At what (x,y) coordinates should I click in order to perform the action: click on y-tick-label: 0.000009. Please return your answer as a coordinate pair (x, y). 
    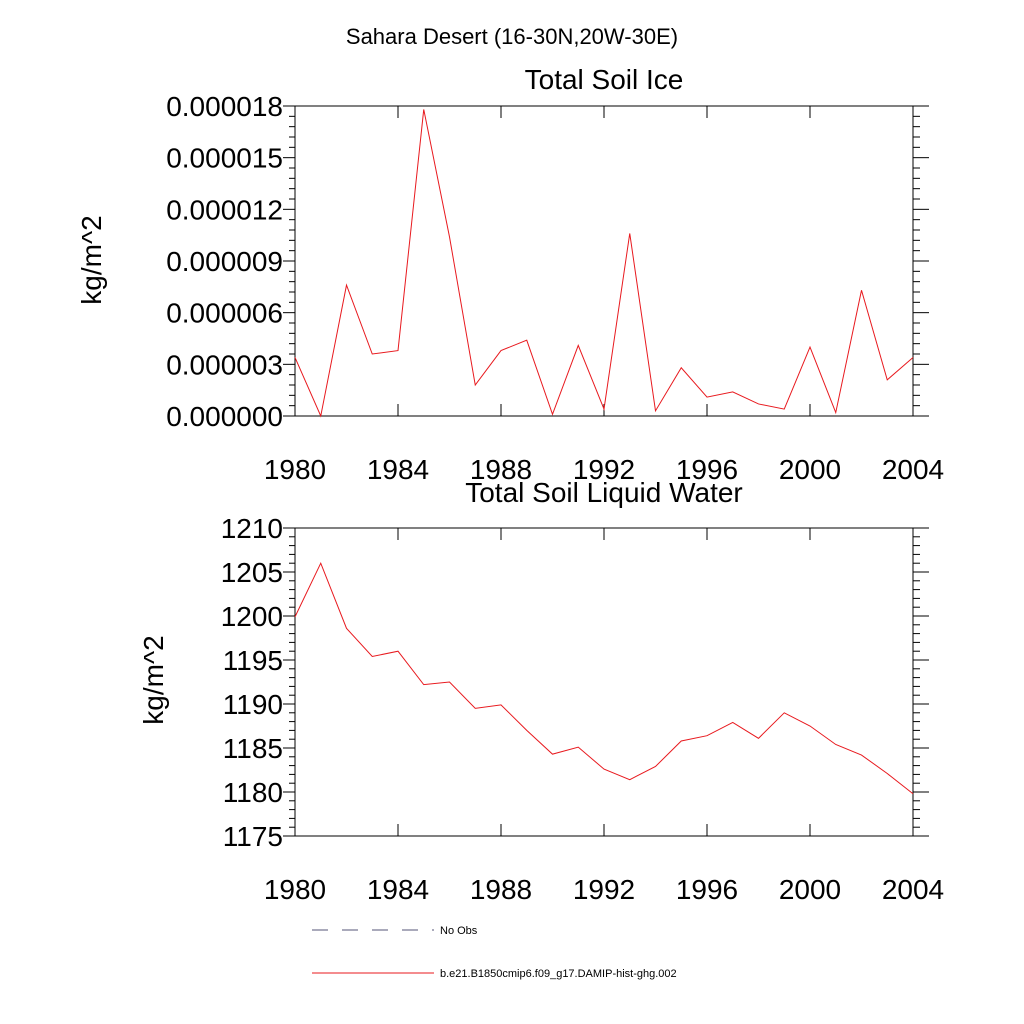
    Looking at the image, I should click on (224, 261).